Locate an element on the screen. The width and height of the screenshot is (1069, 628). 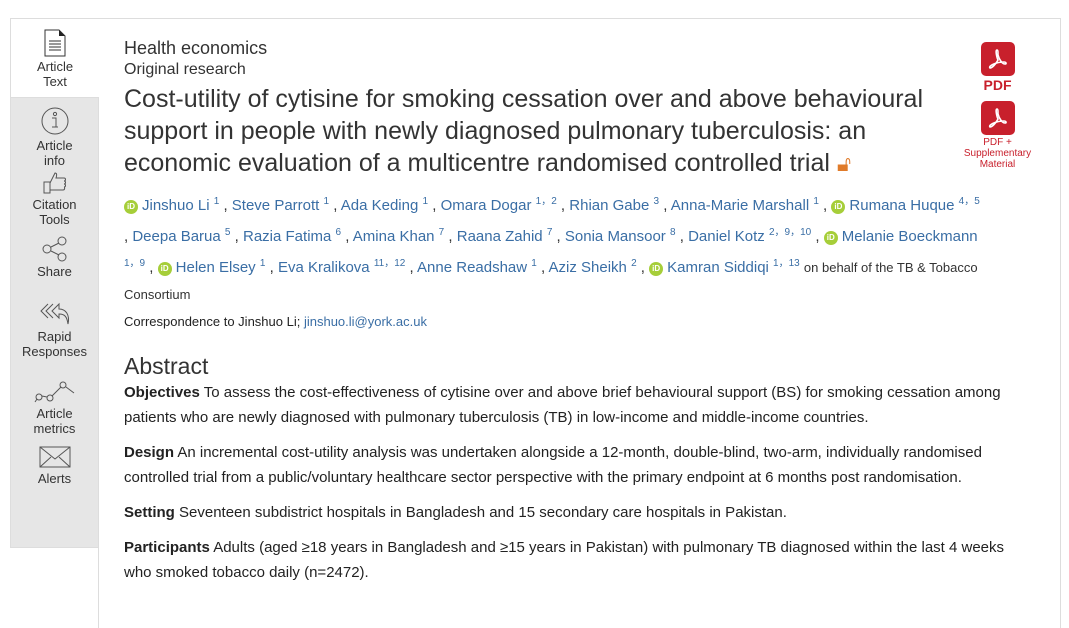
author: Daniel Kotz 2，9，10 is located at coordinates (750, 236).